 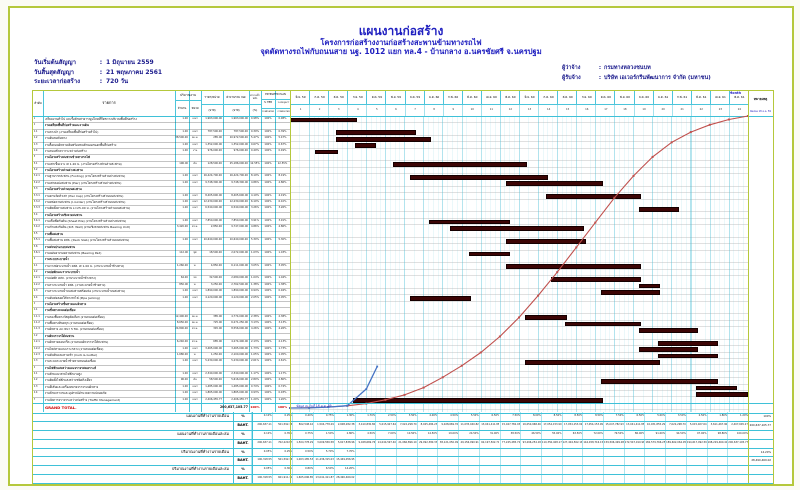 I want to click on task-project-pct: 0.98%, so click(x=282, y=118).